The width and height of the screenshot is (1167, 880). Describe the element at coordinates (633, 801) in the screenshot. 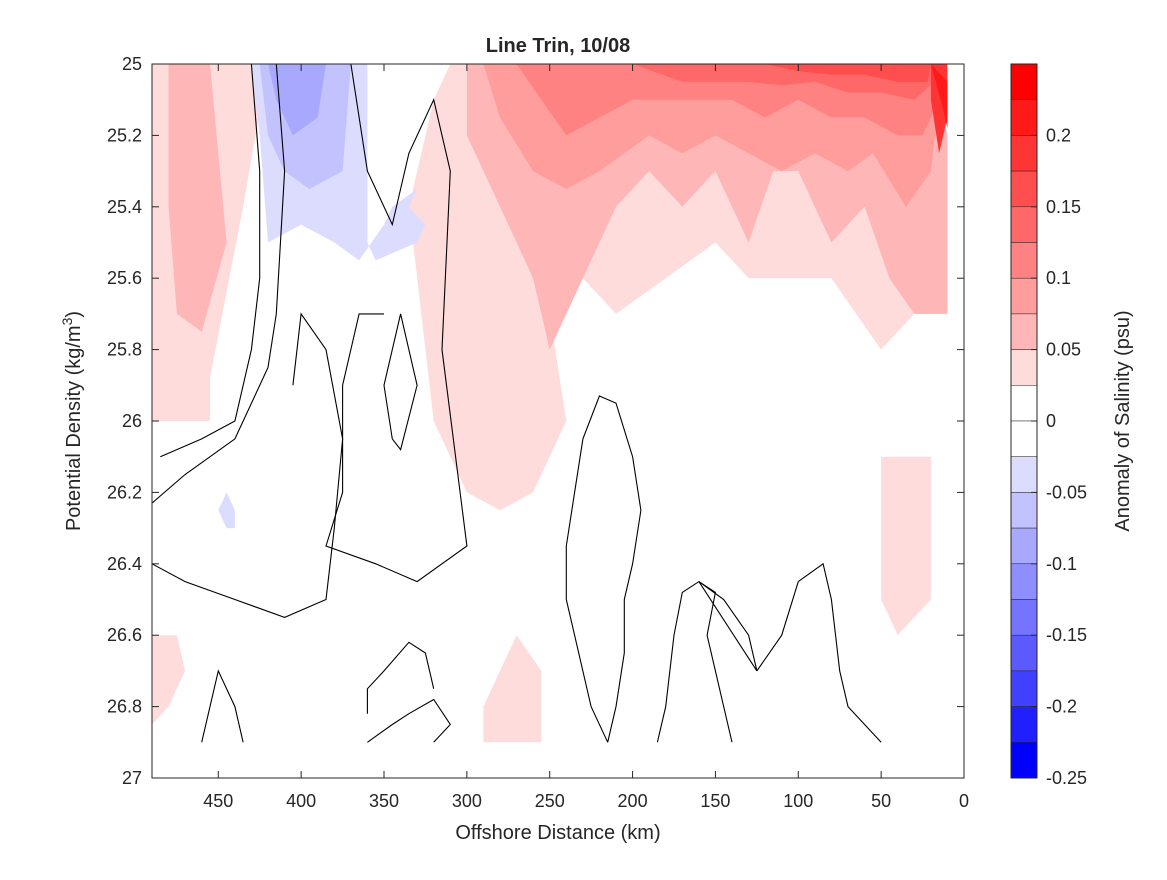

I see `x-tick-label: 200` at that location.